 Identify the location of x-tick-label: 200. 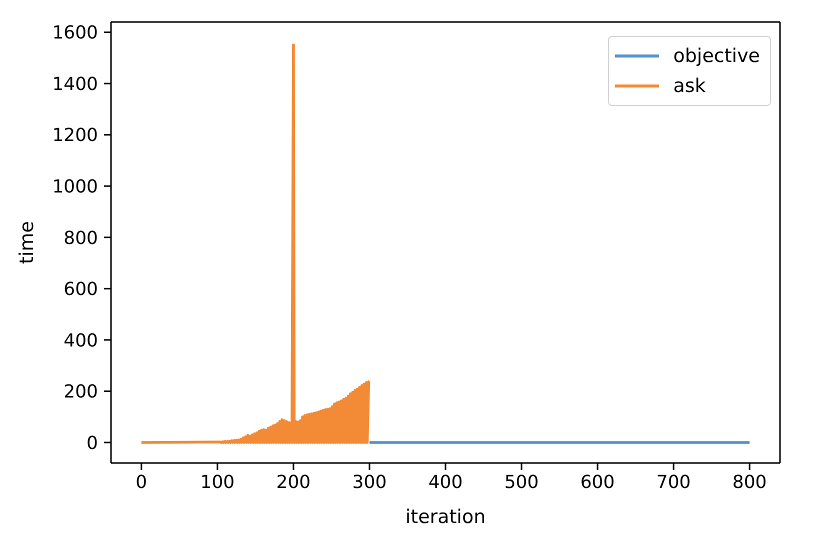
(293, 482).